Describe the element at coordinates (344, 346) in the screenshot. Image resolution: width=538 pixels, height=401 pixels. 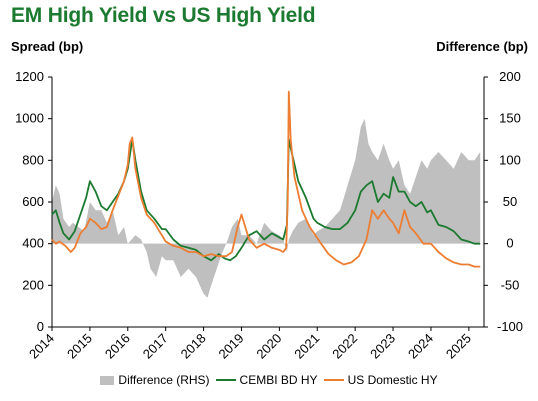
I see `x-tick-label: 2022` at that location.